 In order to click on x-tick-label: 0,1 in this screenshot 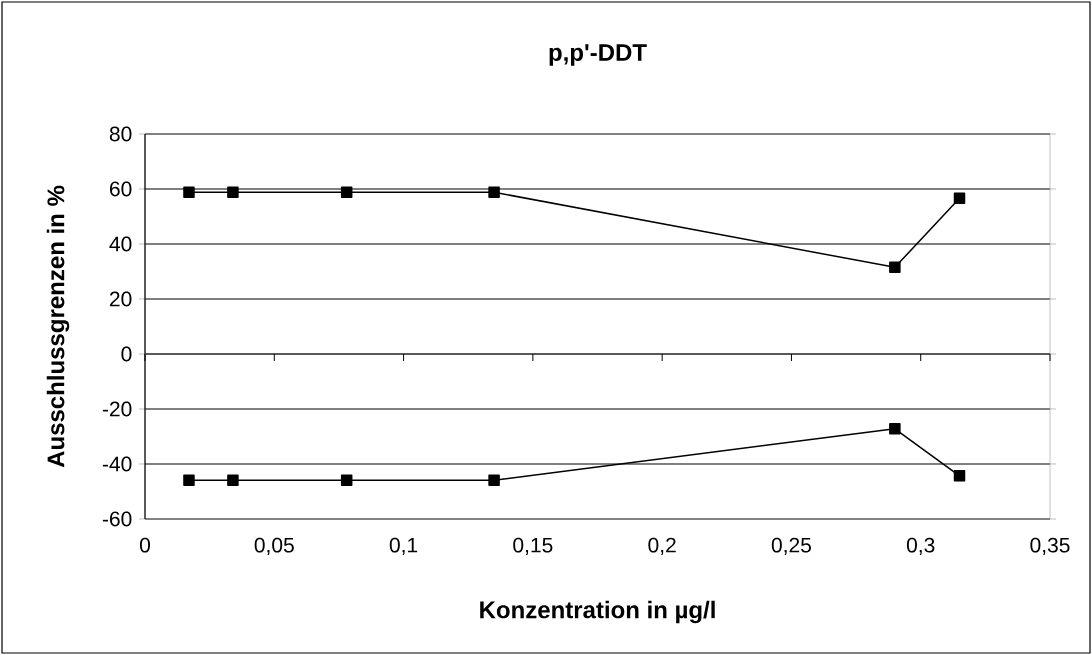, I will do `click(403, 546)`.